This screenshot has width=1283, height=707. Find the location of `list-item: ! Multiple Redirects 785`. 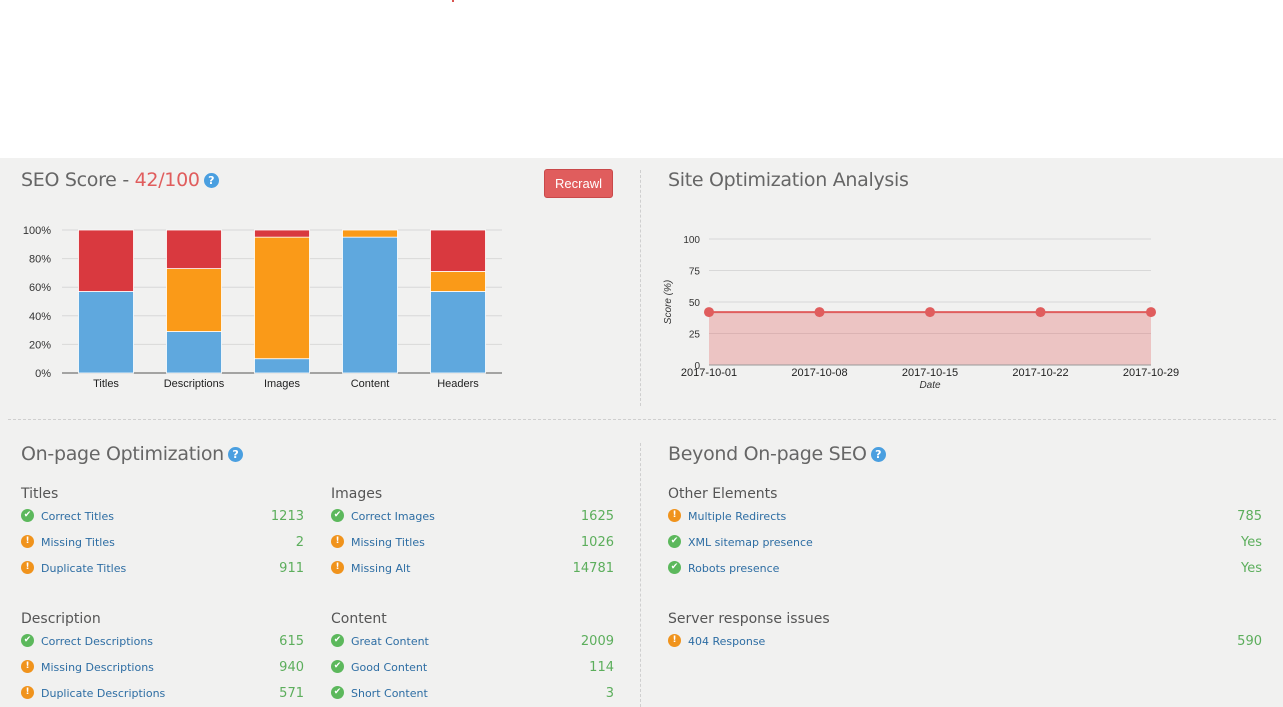

list-item: ! Multiple Redirects 785 is located at coordinates (965, 517).